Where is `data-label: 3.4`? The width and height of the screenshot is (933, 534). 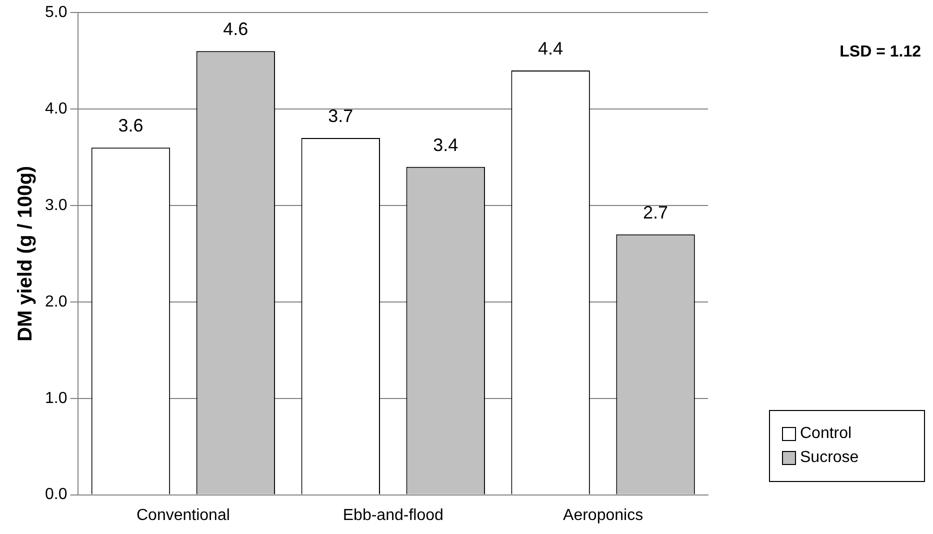 data-label: 3.4 is located at coordinates (445, 144).